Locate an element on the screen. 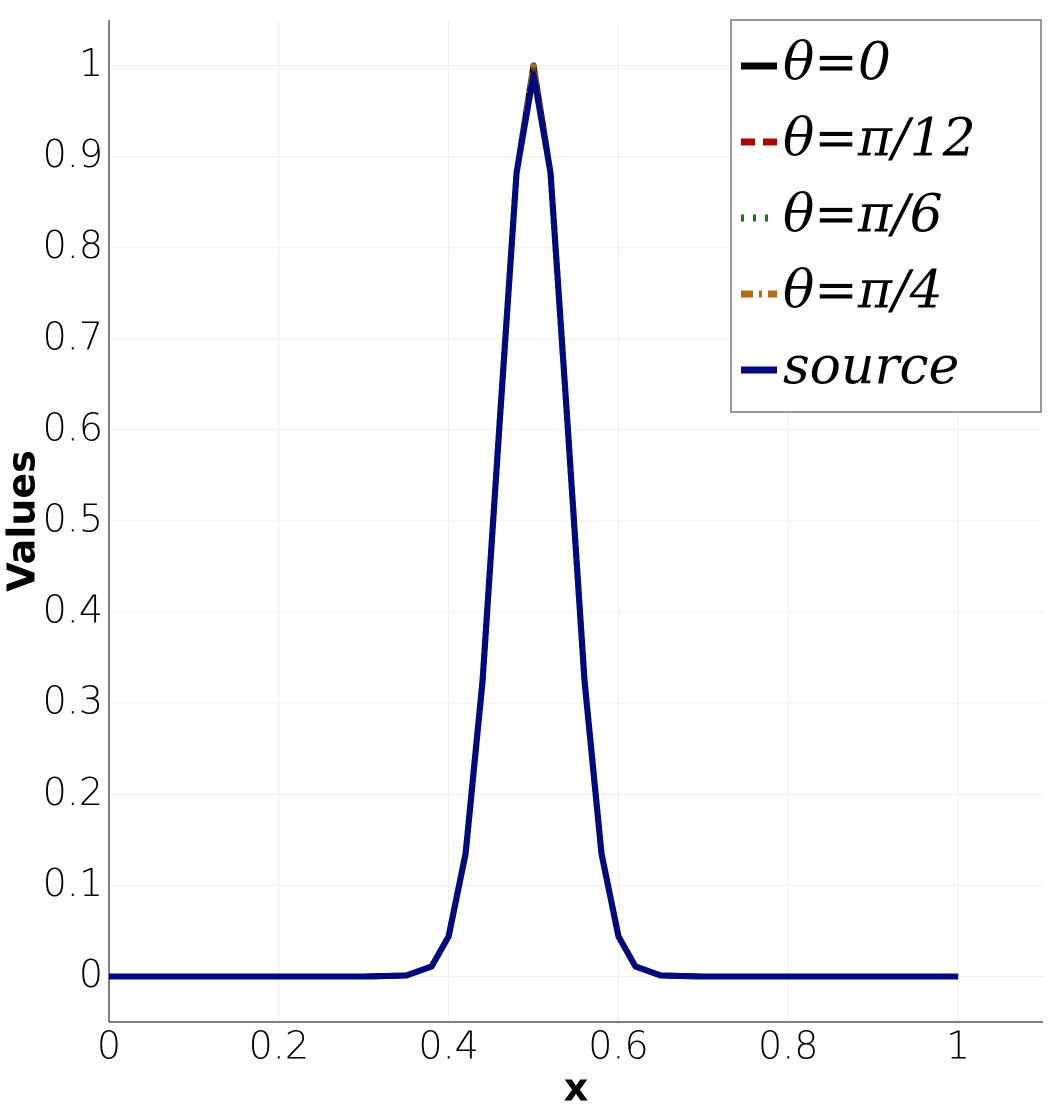  y-axis-label: Values is located at coordinates (22, 520).